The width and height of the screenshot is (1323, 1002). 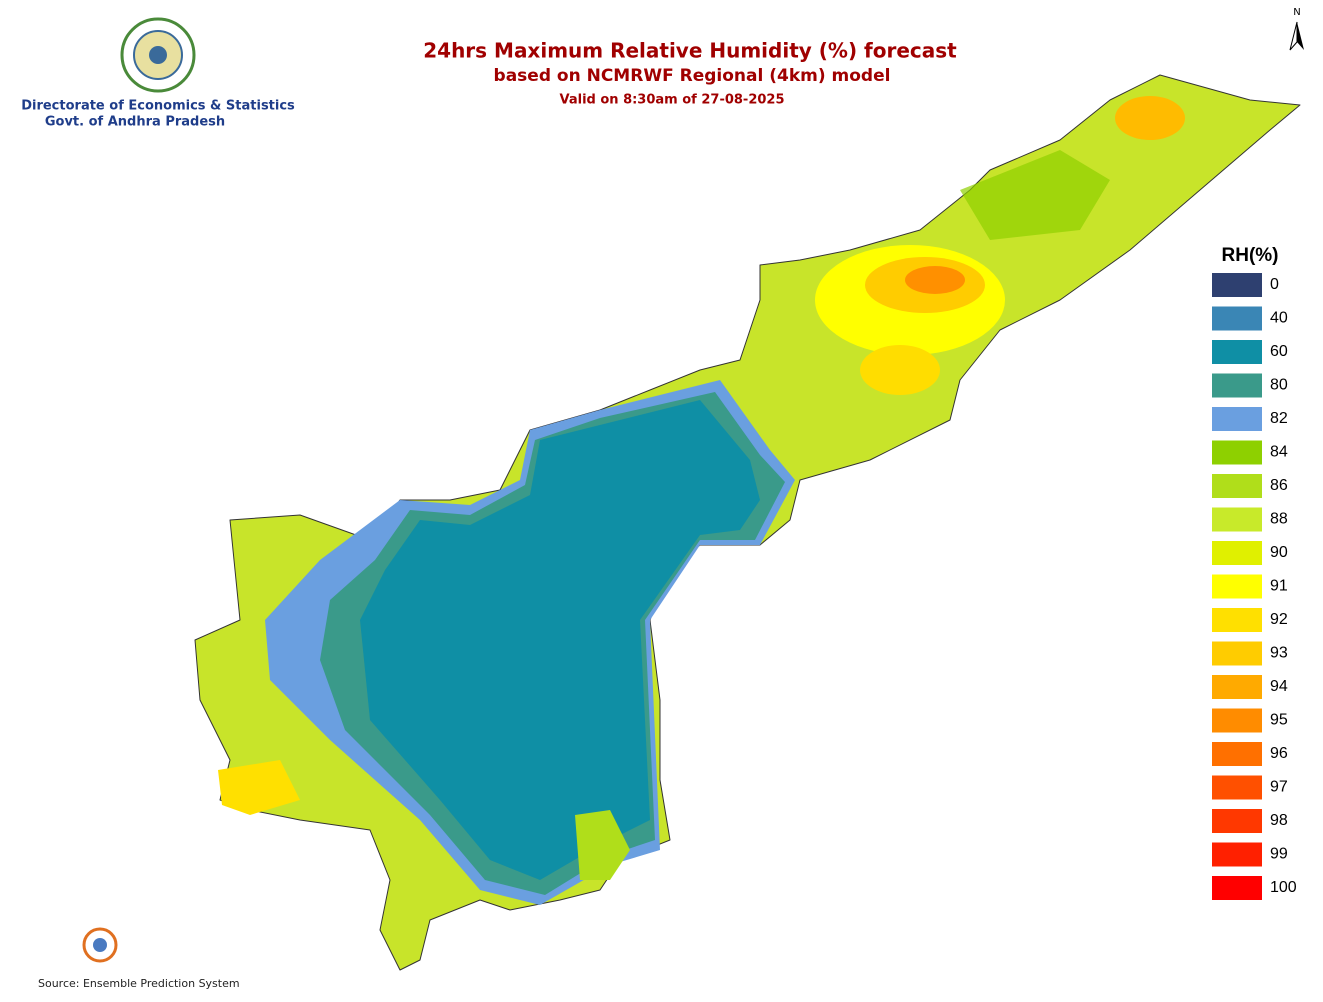 What do you see at coordinates (1250, 255) in the screenshot?
I see `legend-title: RH(%)` at bounding box center [1250, 255].